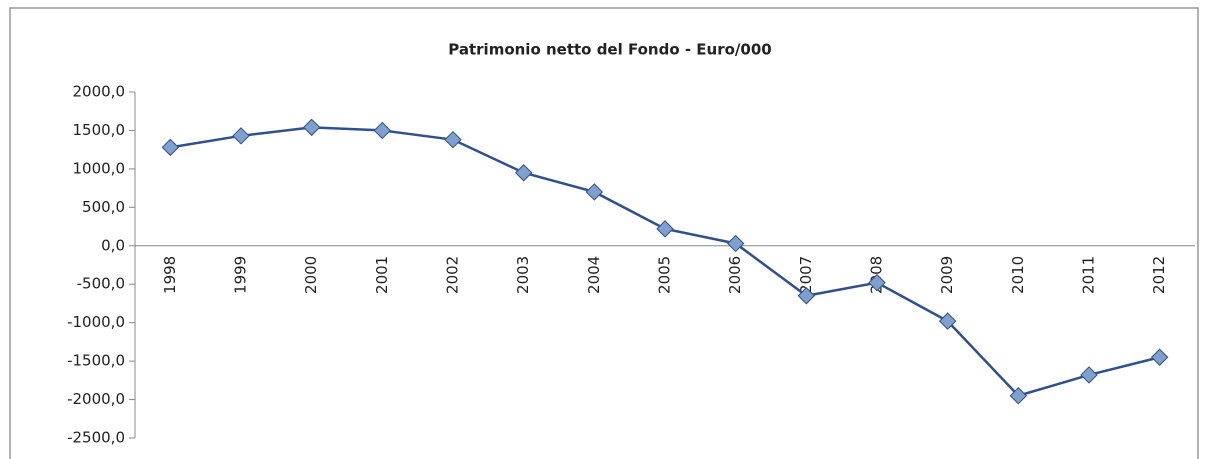 The image size is (1208, 459). What do you see at coordinates (665, 275) in the screenshot?
I see `x-tick-label: 2005` at bounding box center [665, 275].